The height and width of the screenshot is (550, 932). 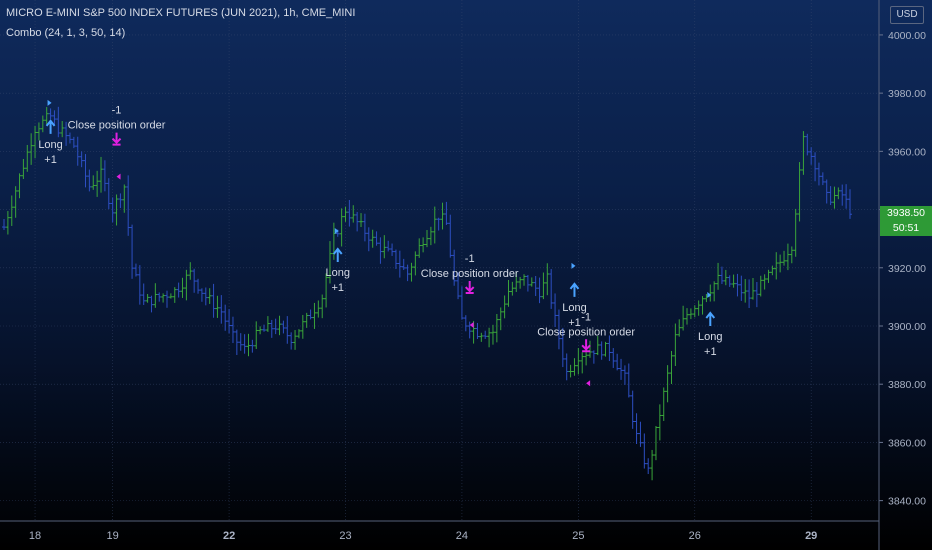 What do you see at coordinates (50, 160) in the screenshot?
I see `signal-qty: +1` at bounding box center [50, 160].